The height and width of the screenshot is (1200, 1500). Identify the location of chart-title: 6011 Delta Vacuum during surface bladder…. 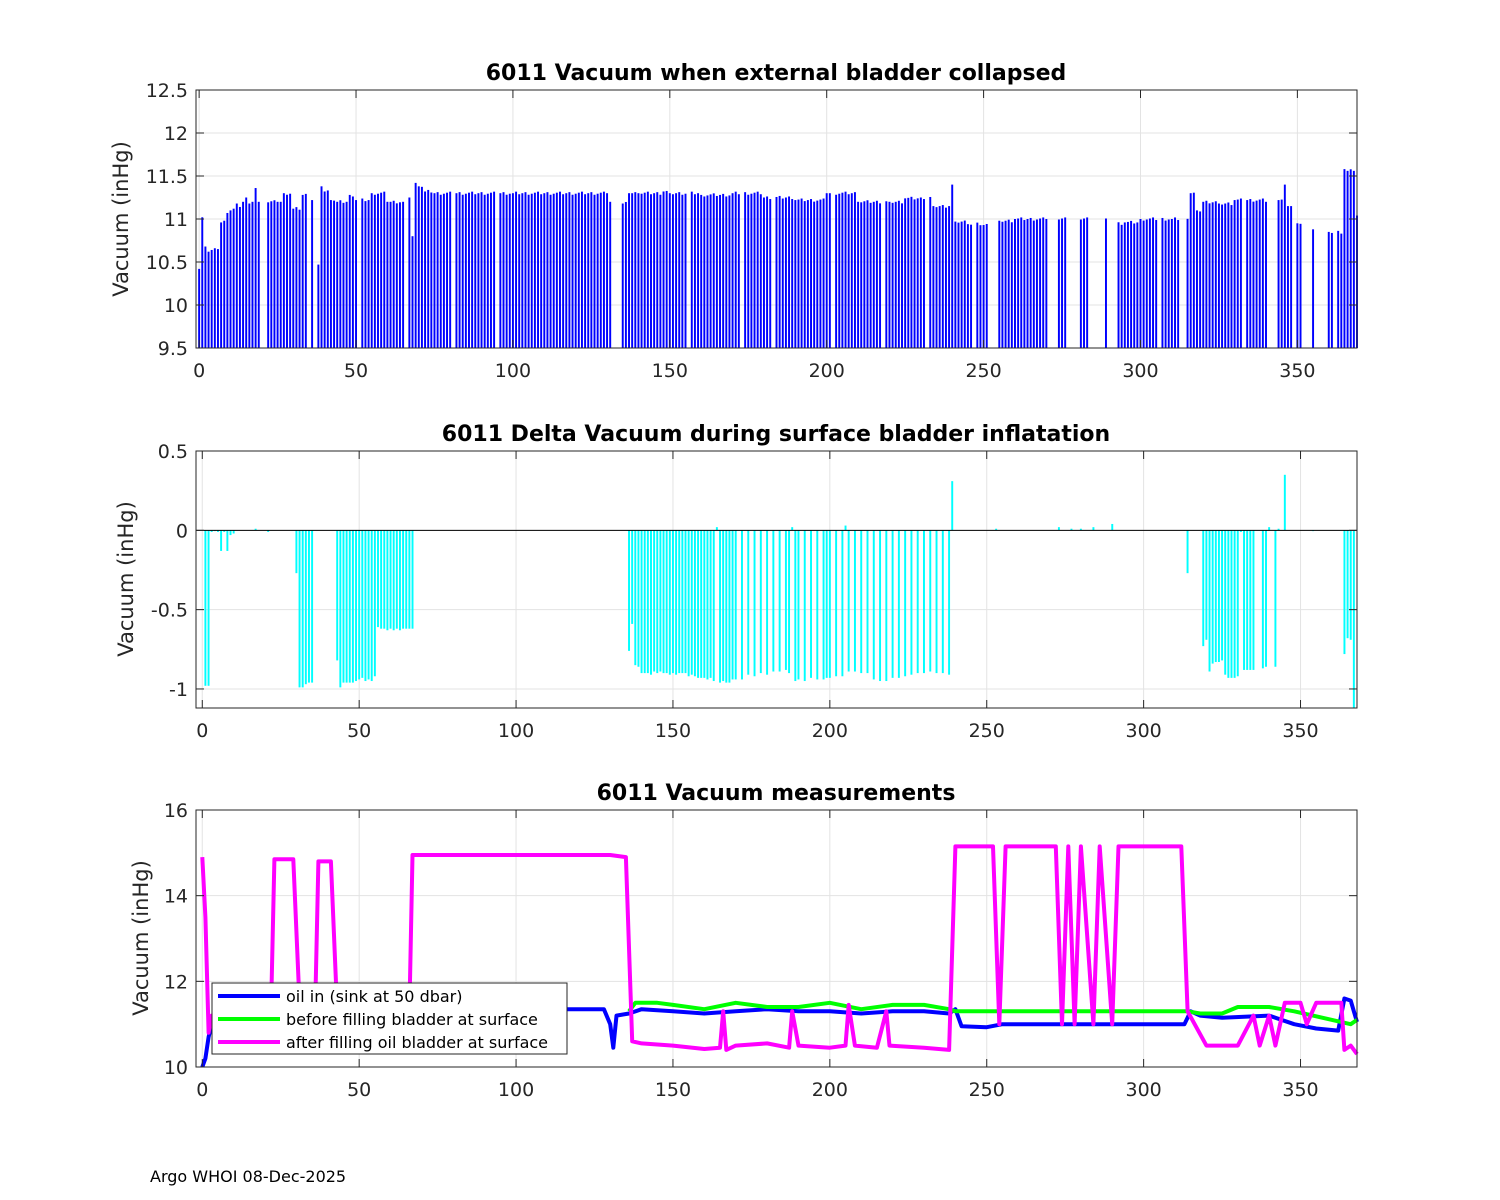
(776, 434).